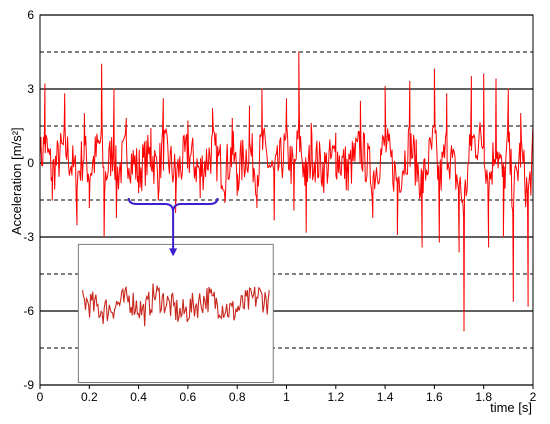 The width and height of the screenshot is (550, 424). Describe the element at coordinates (89, 397) in the screenshot. I see `x-tick-label-1: 0.2` at that location.